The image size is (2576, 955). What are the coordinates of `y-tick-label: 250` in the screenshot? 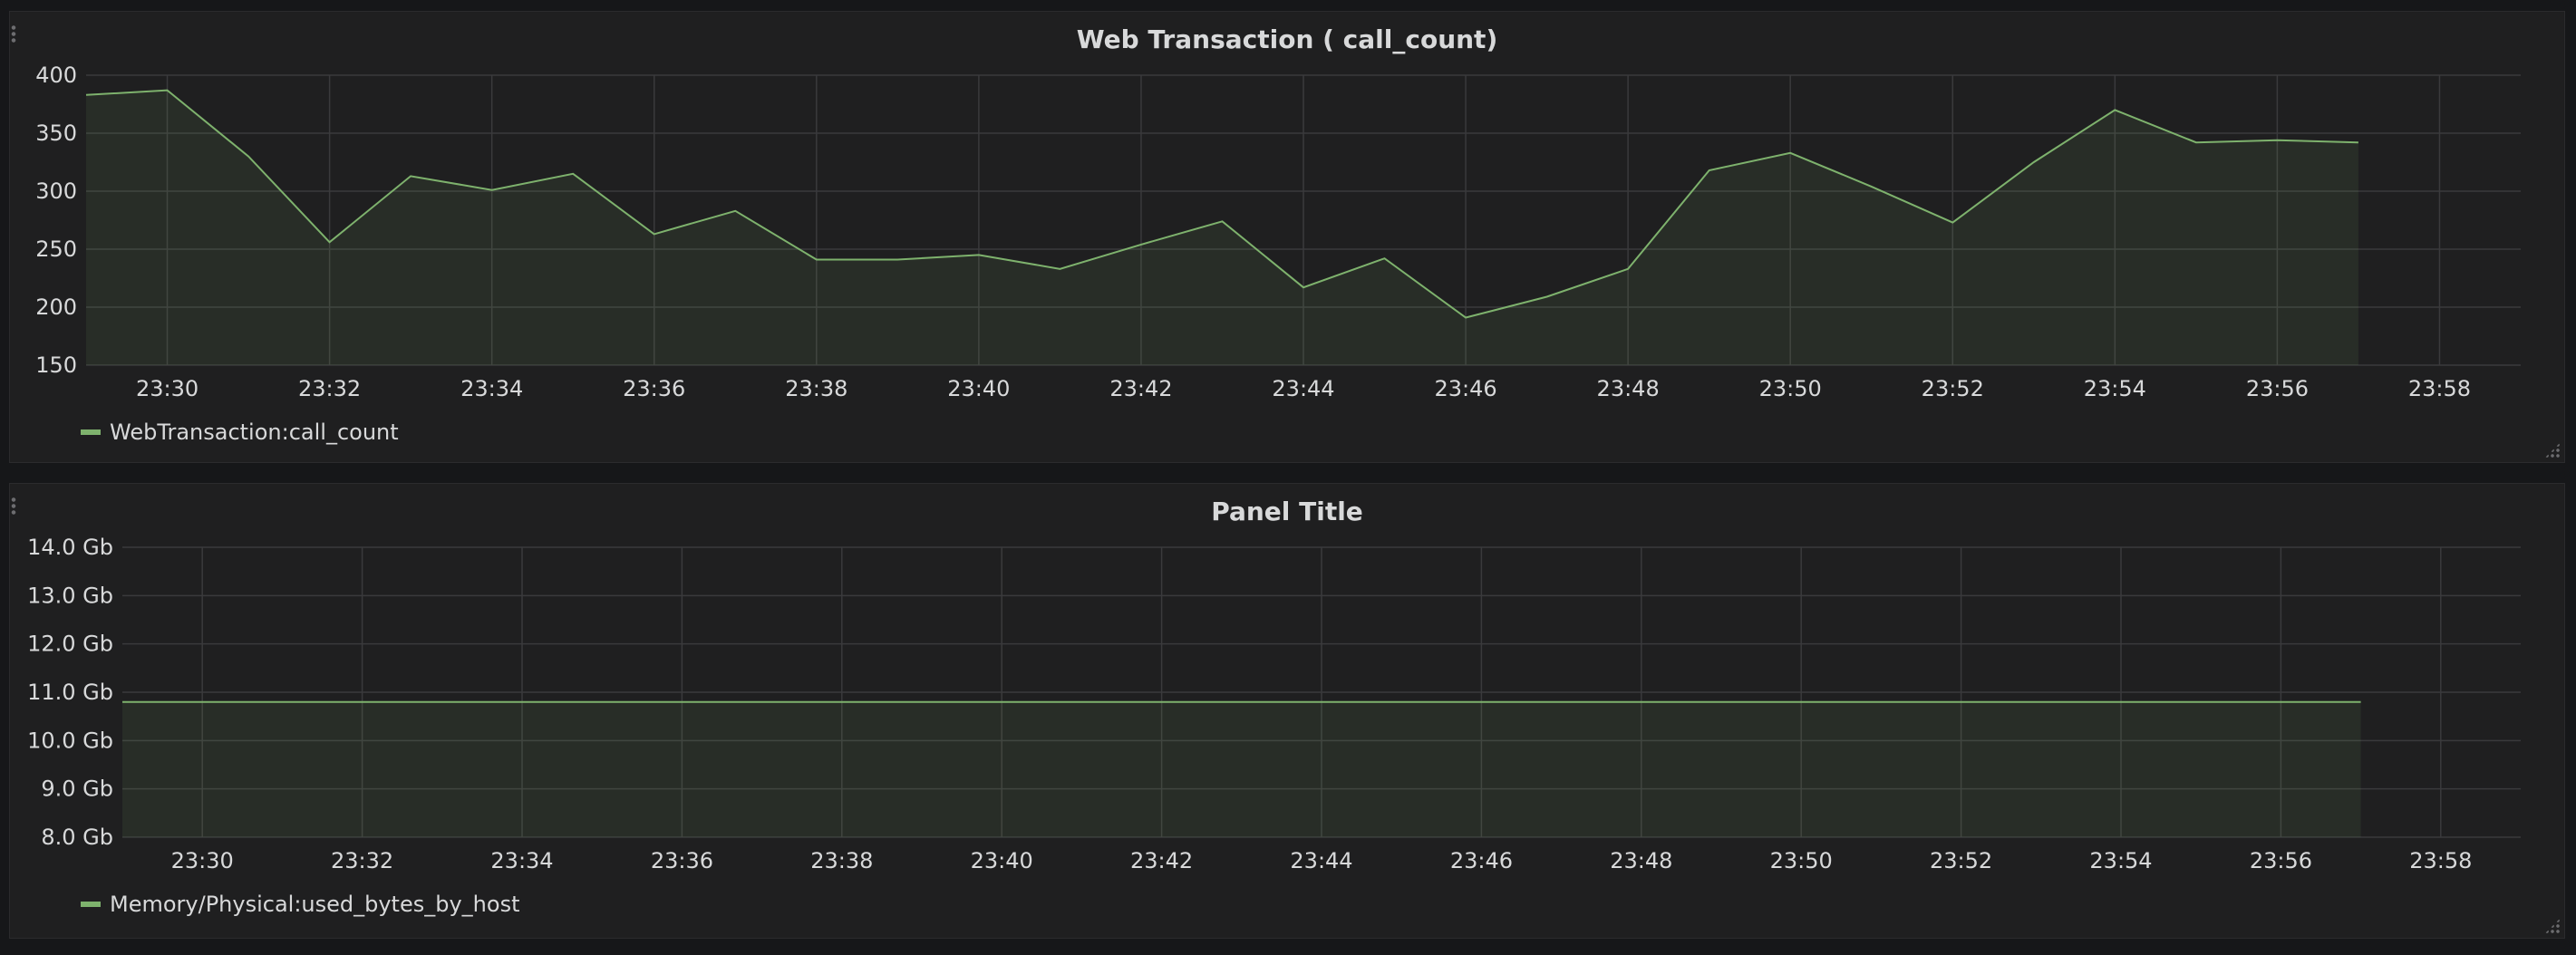 It's located at (56, 249).